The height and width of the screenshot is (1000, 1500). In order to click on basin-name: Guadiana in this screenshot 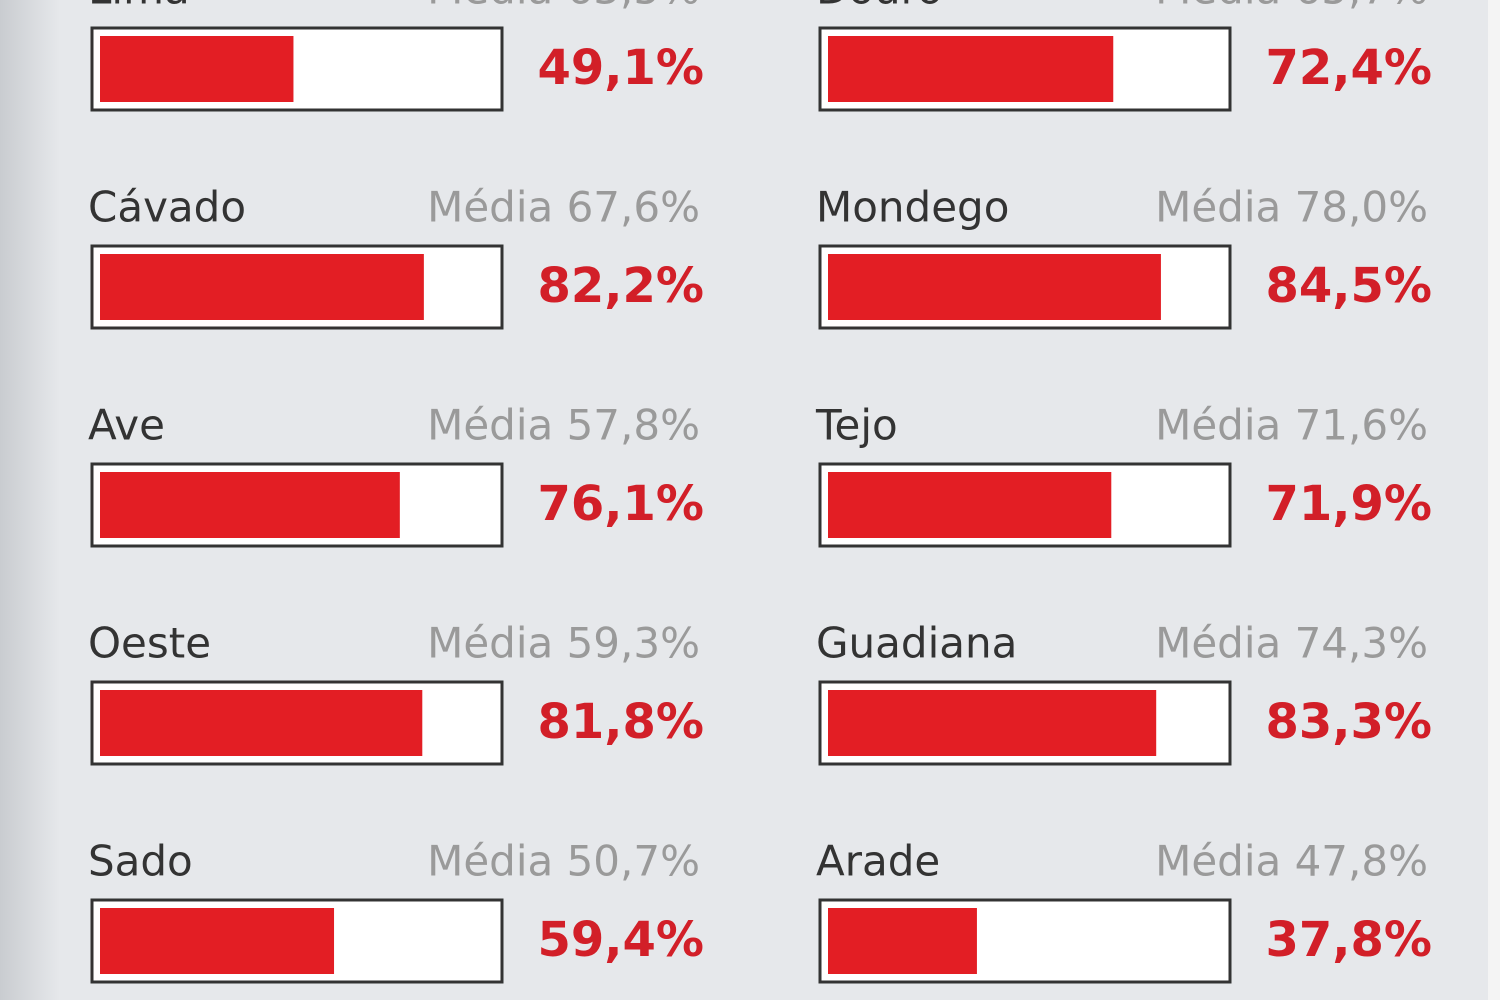, I will do `click(916, 643)`.